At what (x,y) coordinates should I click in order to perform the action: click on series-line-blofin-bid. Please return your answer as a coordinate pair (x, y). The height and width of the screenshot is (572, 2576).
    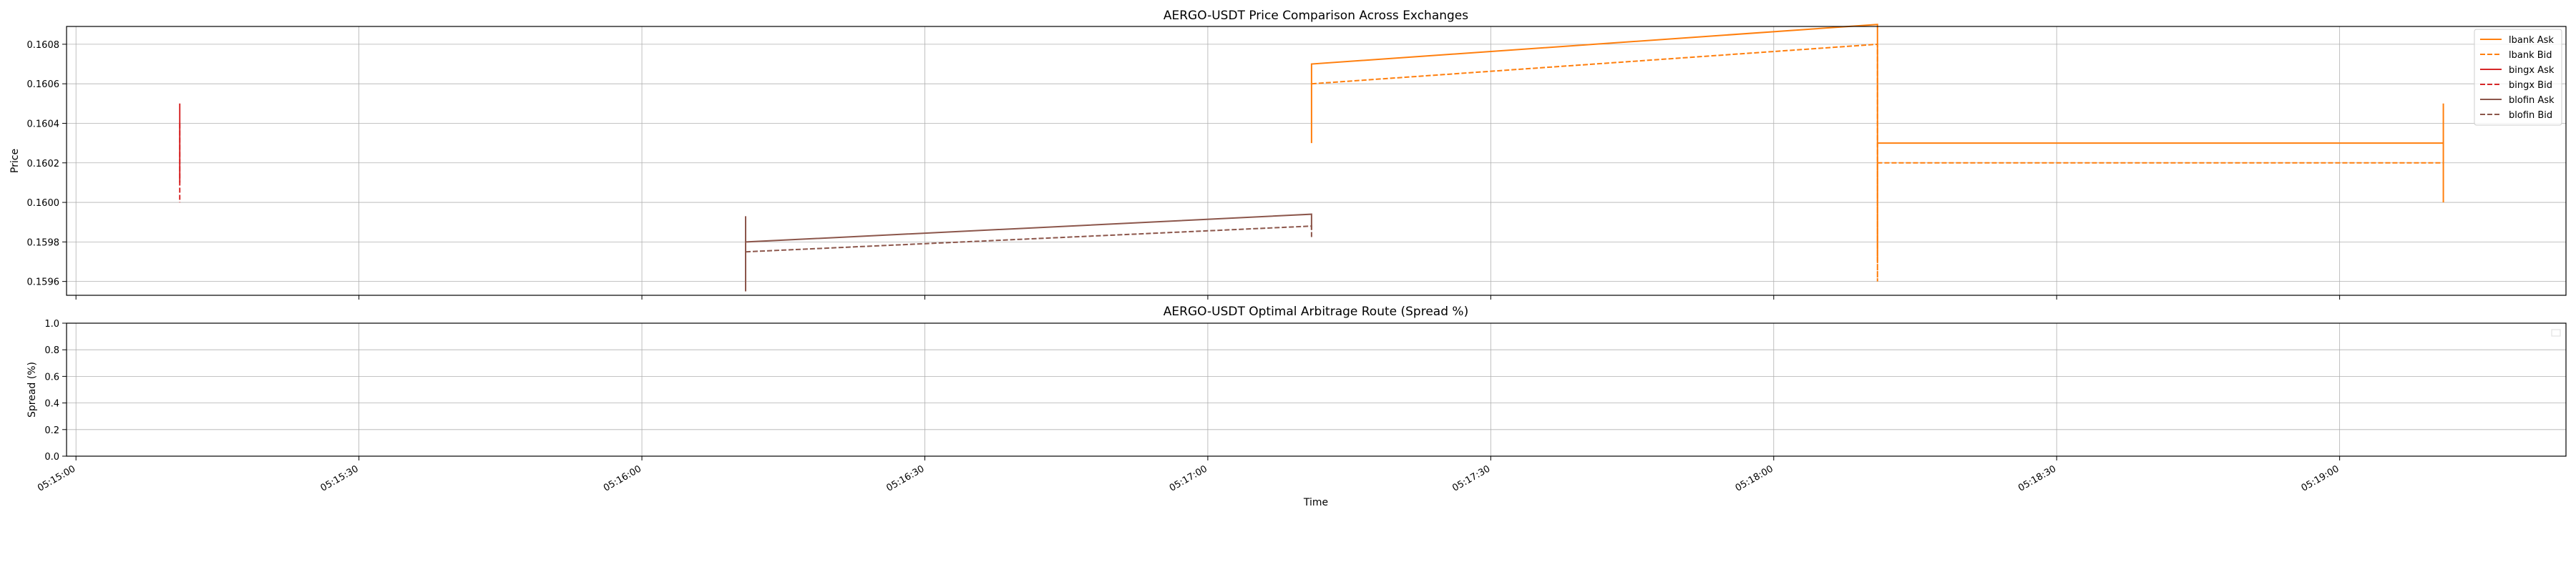
    Looking at the image, I should click on (1028, 239).